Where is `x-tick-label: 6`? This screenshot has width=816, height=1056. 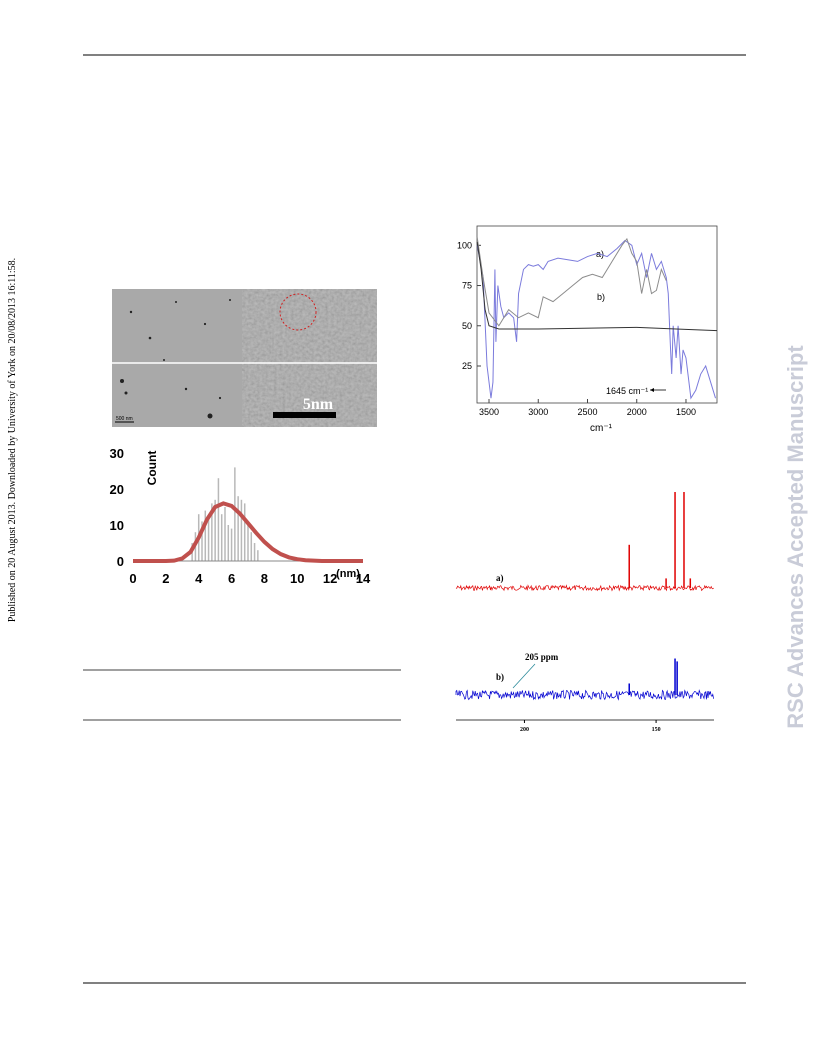
x-tick-label: 6 is located at coordinates (231, 578).